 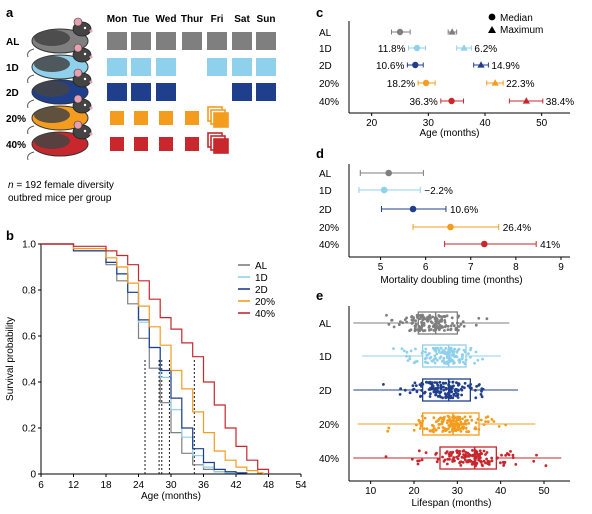 I want to click on d-row-label-2d: 2D, so click(x=325, y=210).